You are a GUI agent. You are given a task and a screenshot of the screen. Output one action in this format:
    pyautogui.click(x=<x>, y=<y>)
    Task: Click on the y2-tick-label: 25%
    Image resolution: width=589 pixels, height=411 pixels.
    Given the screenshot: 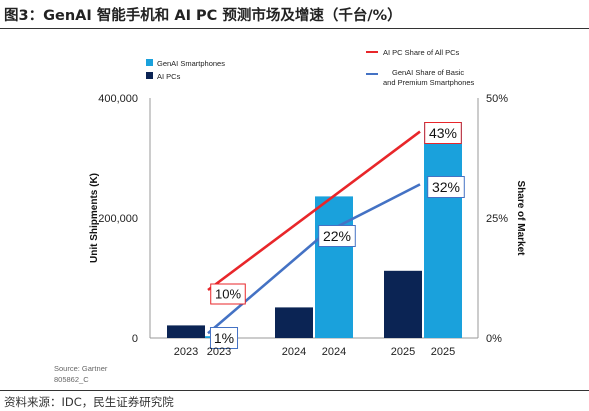 What is the action you would take?
    pyautogui.click(x=497, y=219)
    